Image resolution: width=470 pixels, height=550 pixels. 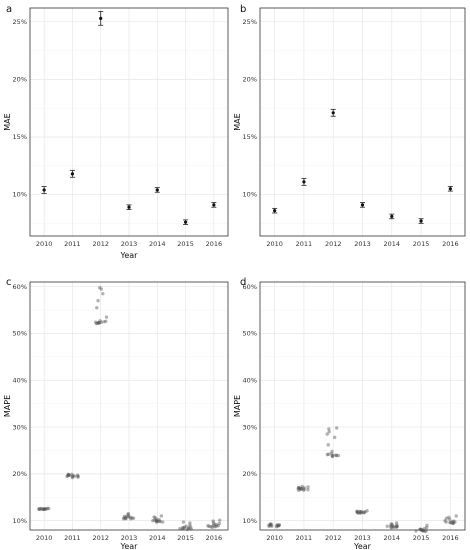 What do you see at coordinates (20, 521) in the screenshot?
I see `y-tick-label: 10%` at bounding box center [20, 521].